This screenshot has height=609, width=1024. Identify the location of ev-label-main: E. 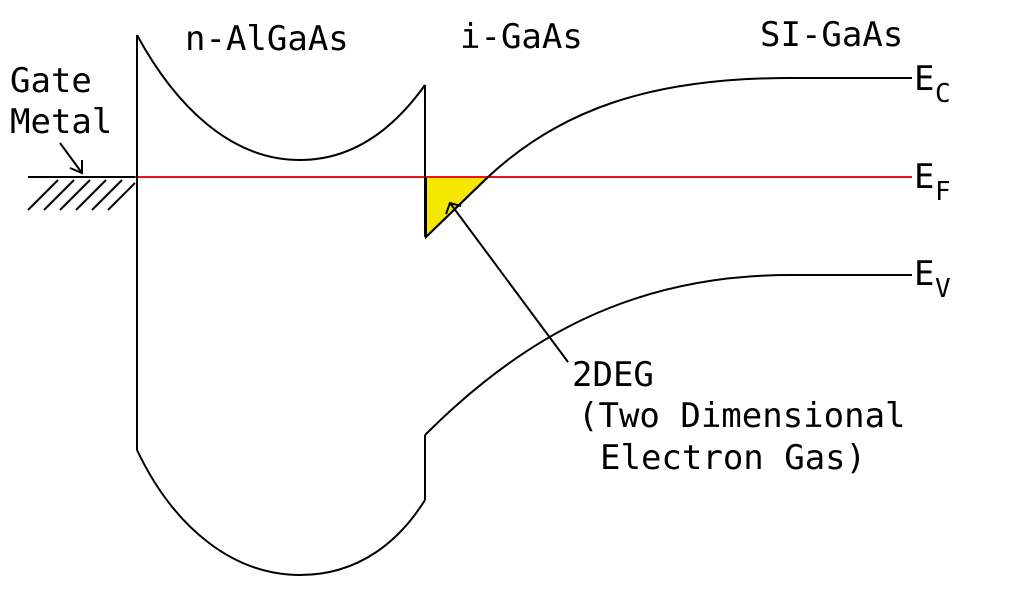
(924, 274).